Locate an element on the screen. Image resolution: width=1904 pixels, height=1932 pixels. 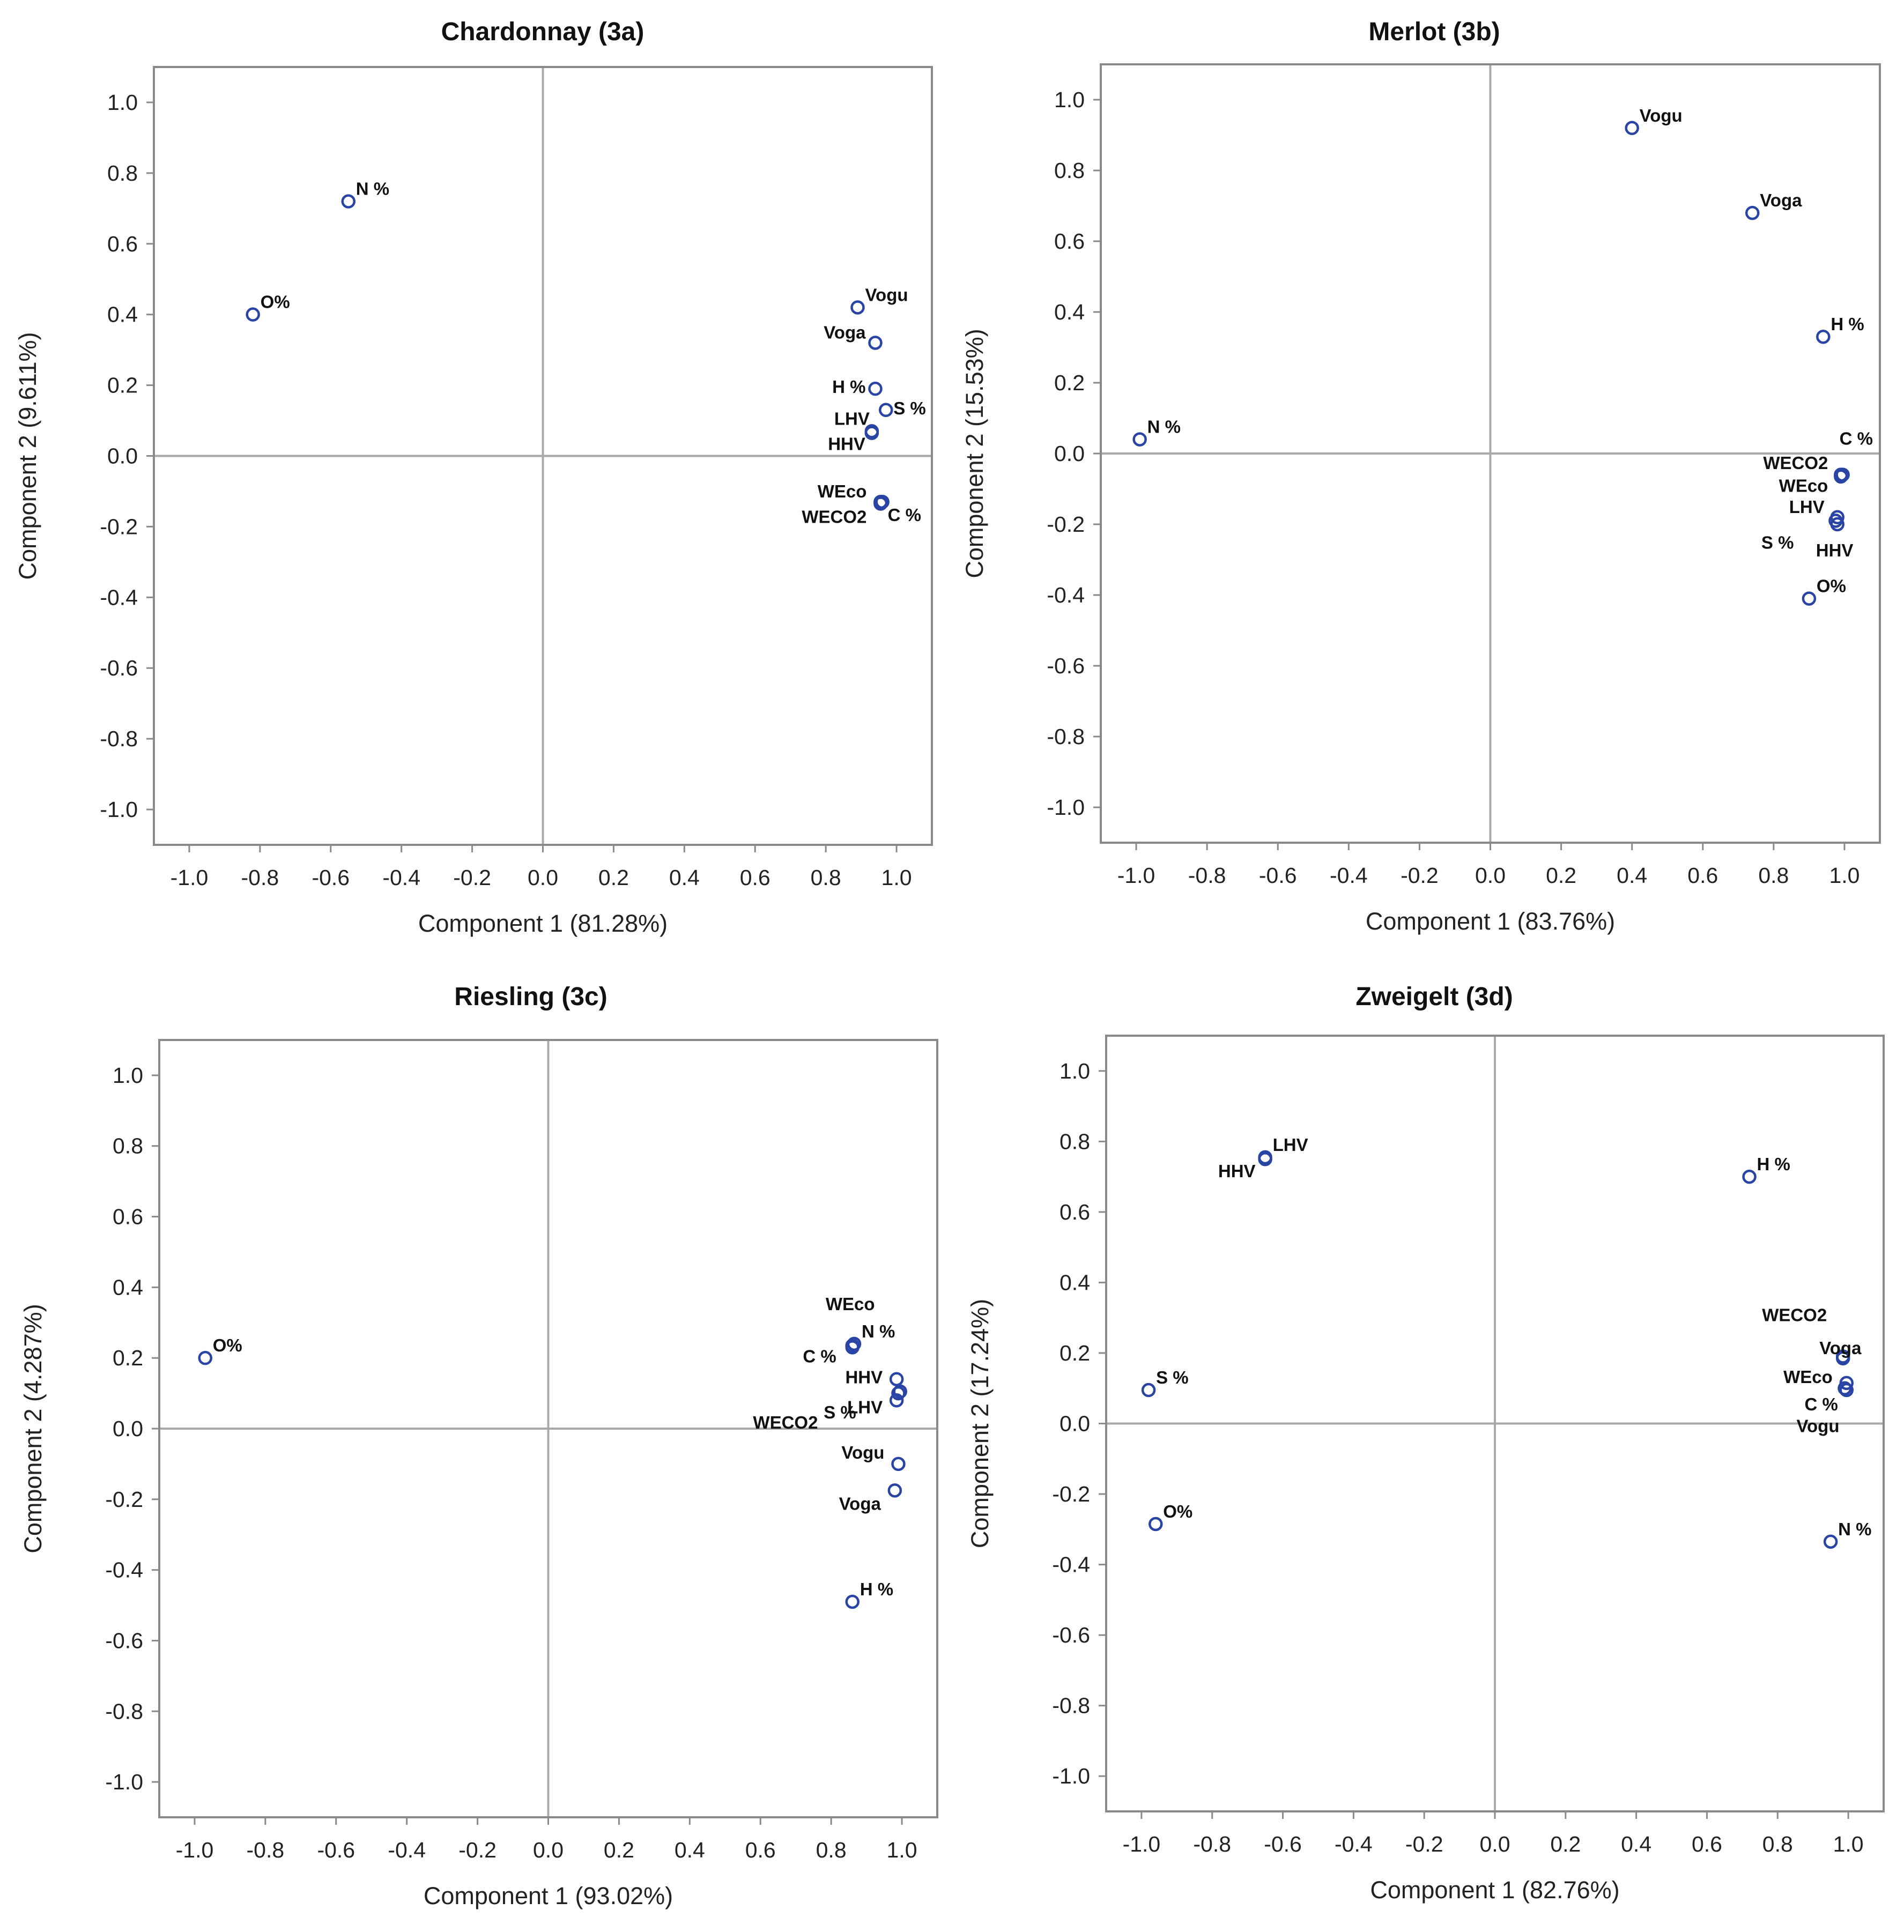
y-tick-label: -1.0 is located at coordinates (1071, 1776).